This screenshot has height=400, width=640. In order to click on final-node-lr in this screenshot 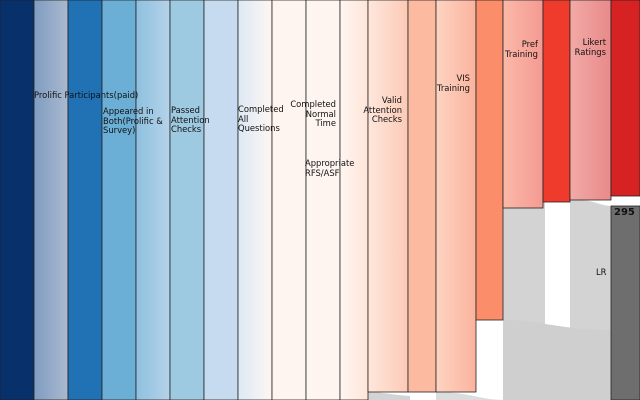, I will do `click(625, 302)`.